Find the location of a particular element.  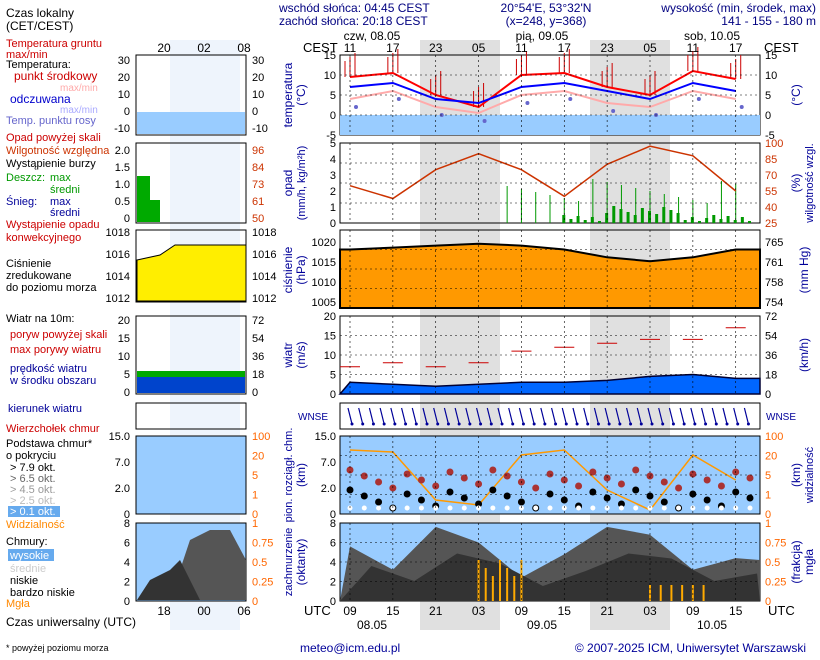

legend-tick-temp-r: -10 is located at coordinates (260, 129).